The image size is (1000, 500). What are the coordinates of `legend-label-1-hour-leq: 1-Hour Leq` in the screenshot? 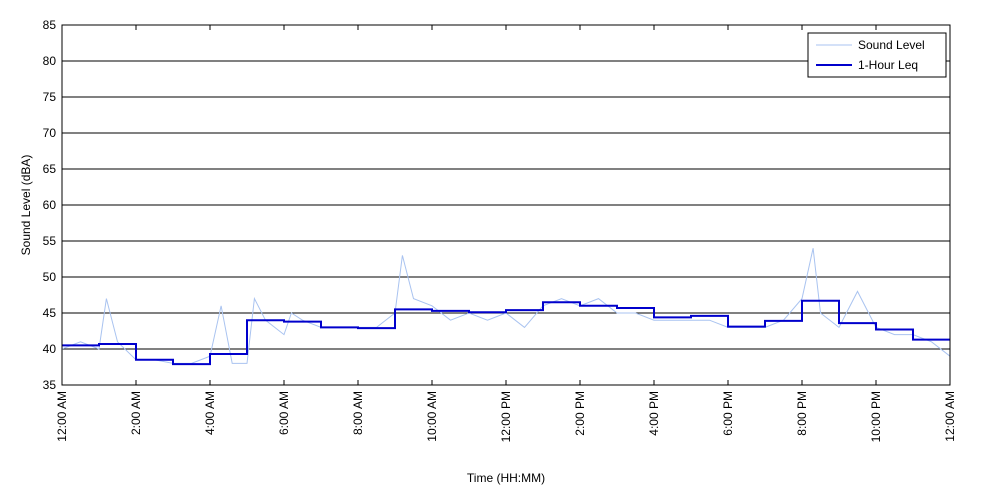 It's located at (888, 65).